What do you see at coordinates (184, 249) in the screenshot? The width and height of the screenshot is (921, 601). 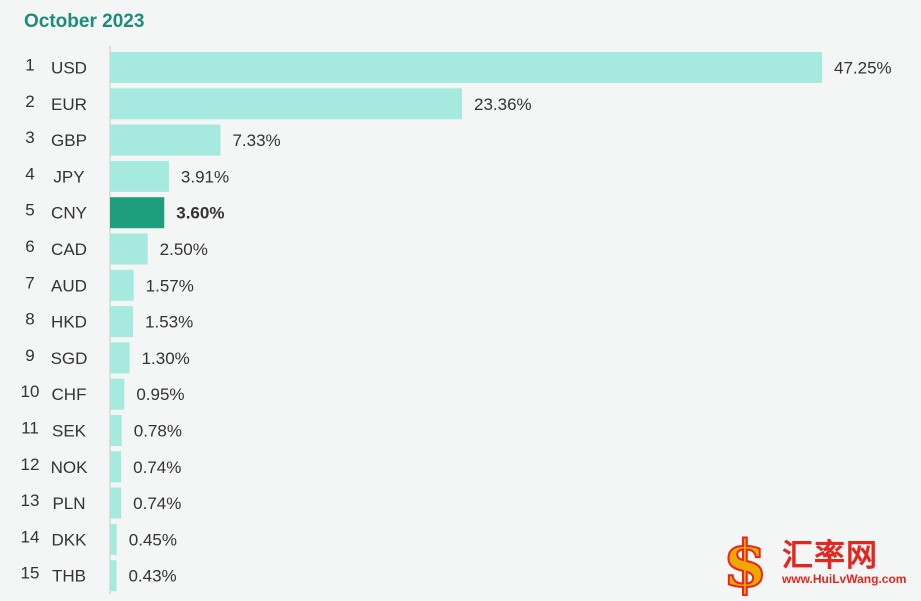 I see `value-label: 2.50%` at bounding box center [184, 249].